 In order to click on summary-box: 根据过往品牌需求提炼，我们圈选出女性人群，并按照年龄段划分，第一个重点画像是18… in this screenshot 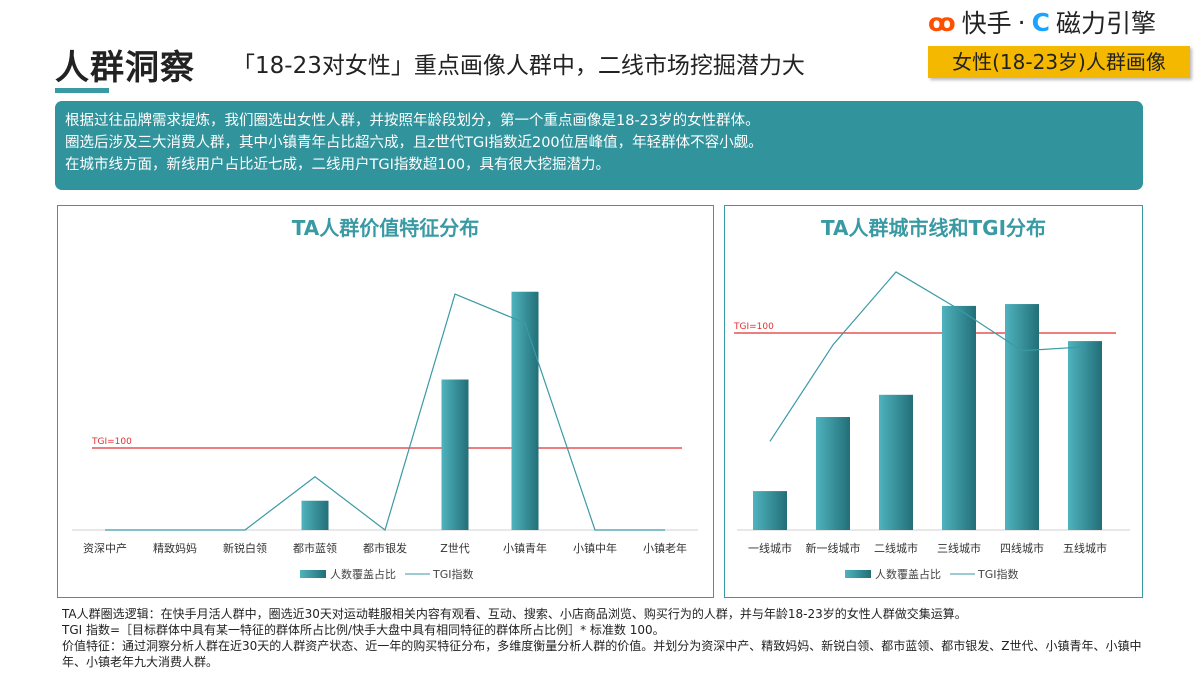, I will do `click(599, 145)`.